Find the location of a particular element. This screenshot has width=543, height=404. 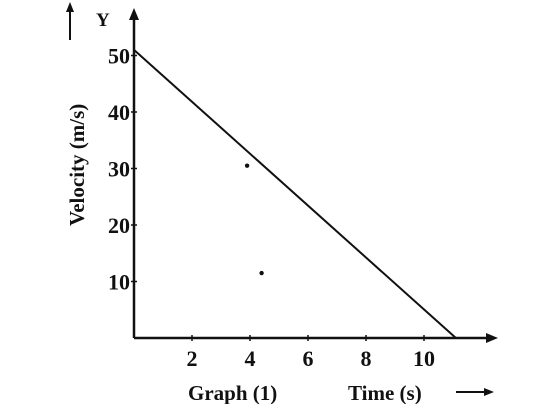

x-tick-labels: 2 4 6 8 10 is located at coordinates (311, 353).